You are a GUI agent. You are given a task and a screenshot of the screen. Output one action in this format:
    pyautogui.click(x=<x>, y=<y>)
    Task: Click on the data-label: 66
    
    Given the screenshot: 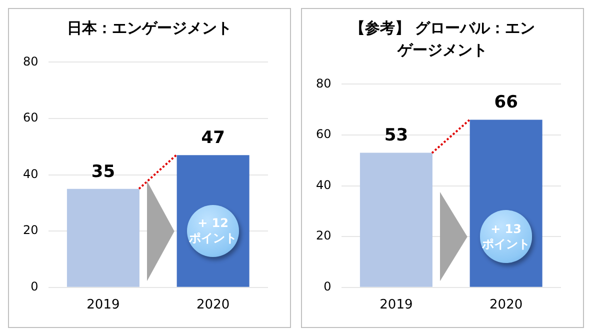 What is the action you would take?
    pyautogui.click(x=506, y=102)
    